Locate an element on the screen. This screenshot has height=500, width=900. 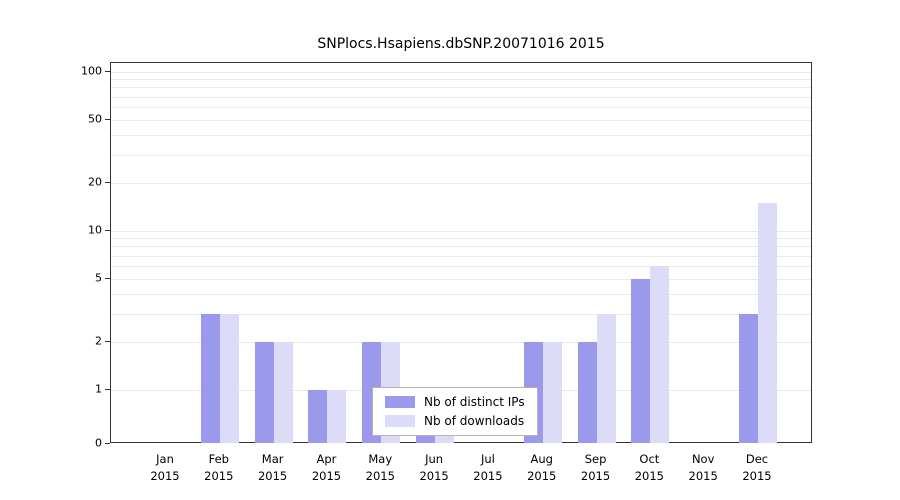
x-axis-label-month: Aug is located at coordinates (541, 459).